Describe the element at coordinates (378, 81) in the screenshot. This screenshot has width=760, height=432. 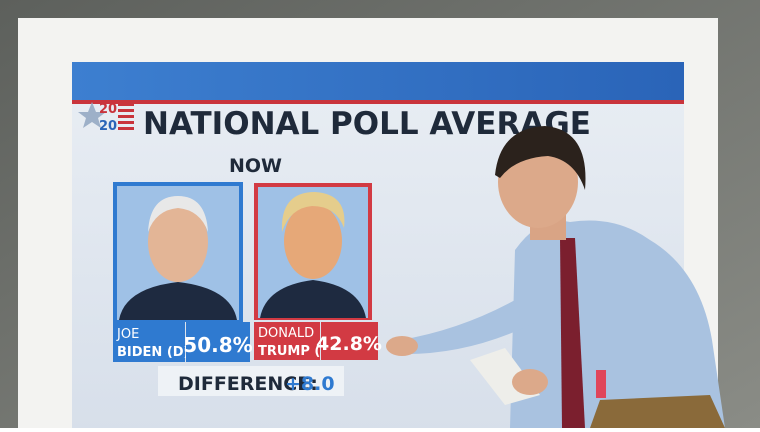
I see `top-bar` at that location.